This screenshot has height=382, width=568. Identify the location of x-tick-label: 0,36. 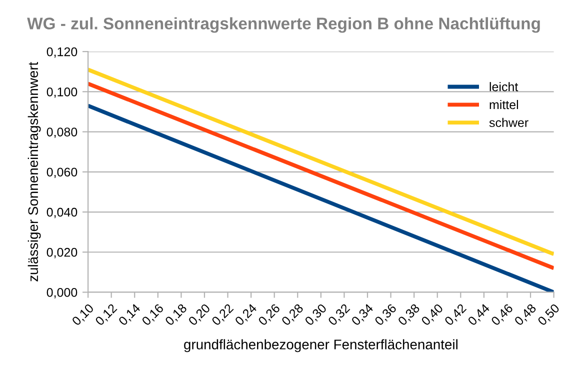
(386, 315).